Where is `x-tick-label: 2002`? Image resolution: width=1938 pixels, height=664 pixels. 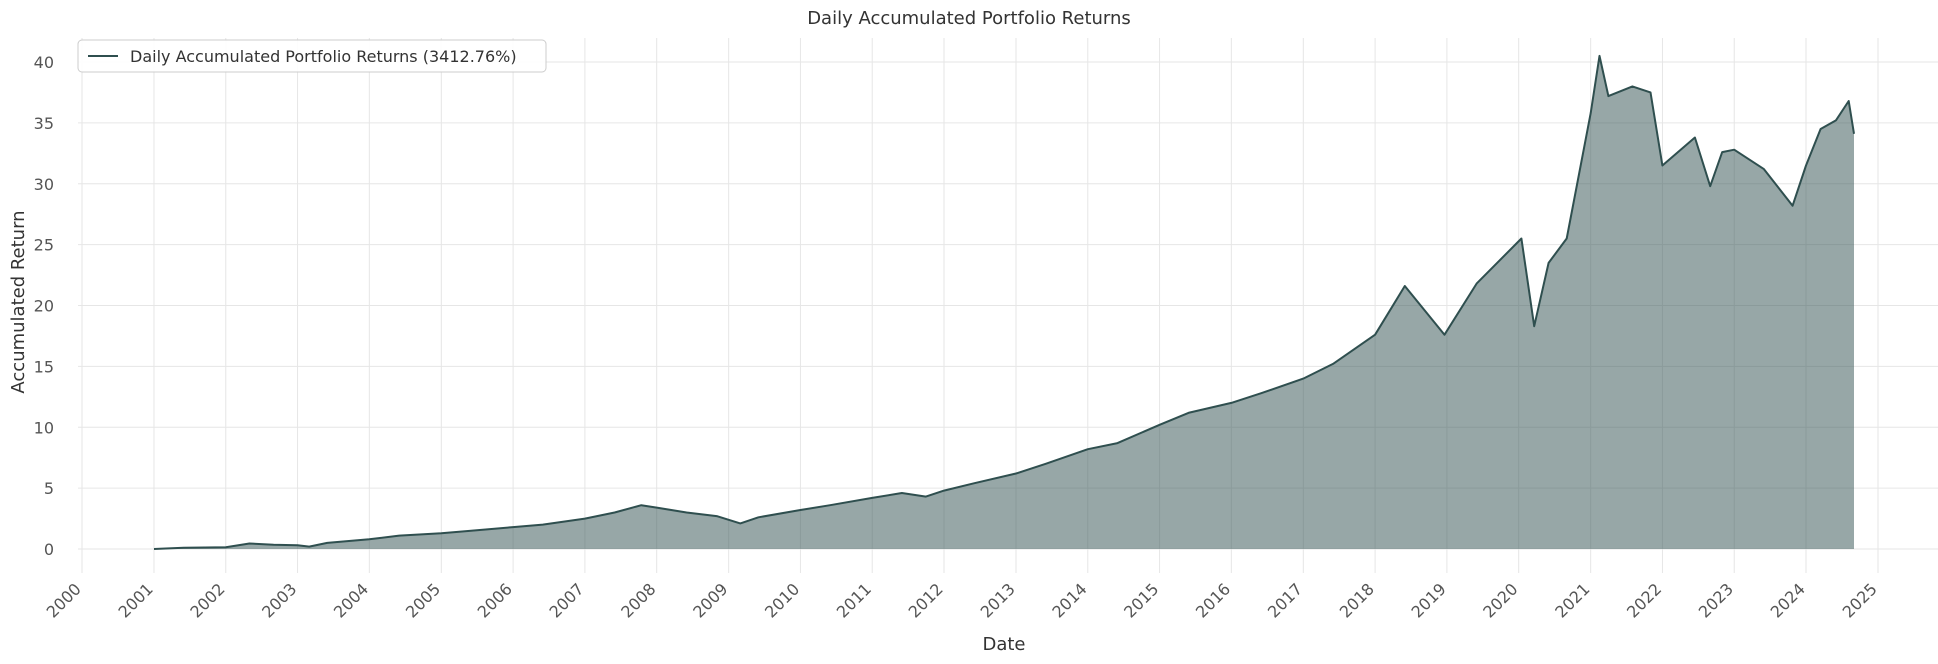
x-tick-label: 2002 is located at coordinates (207, 600).